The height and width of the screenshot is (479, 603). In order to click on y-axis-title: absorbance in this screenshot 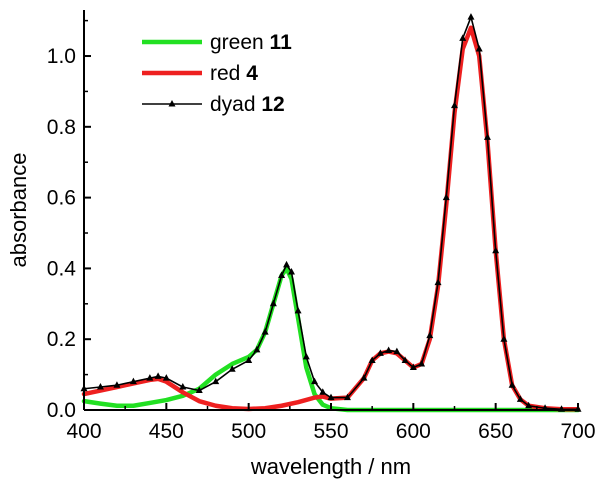, I will do `click(18, 210)`.